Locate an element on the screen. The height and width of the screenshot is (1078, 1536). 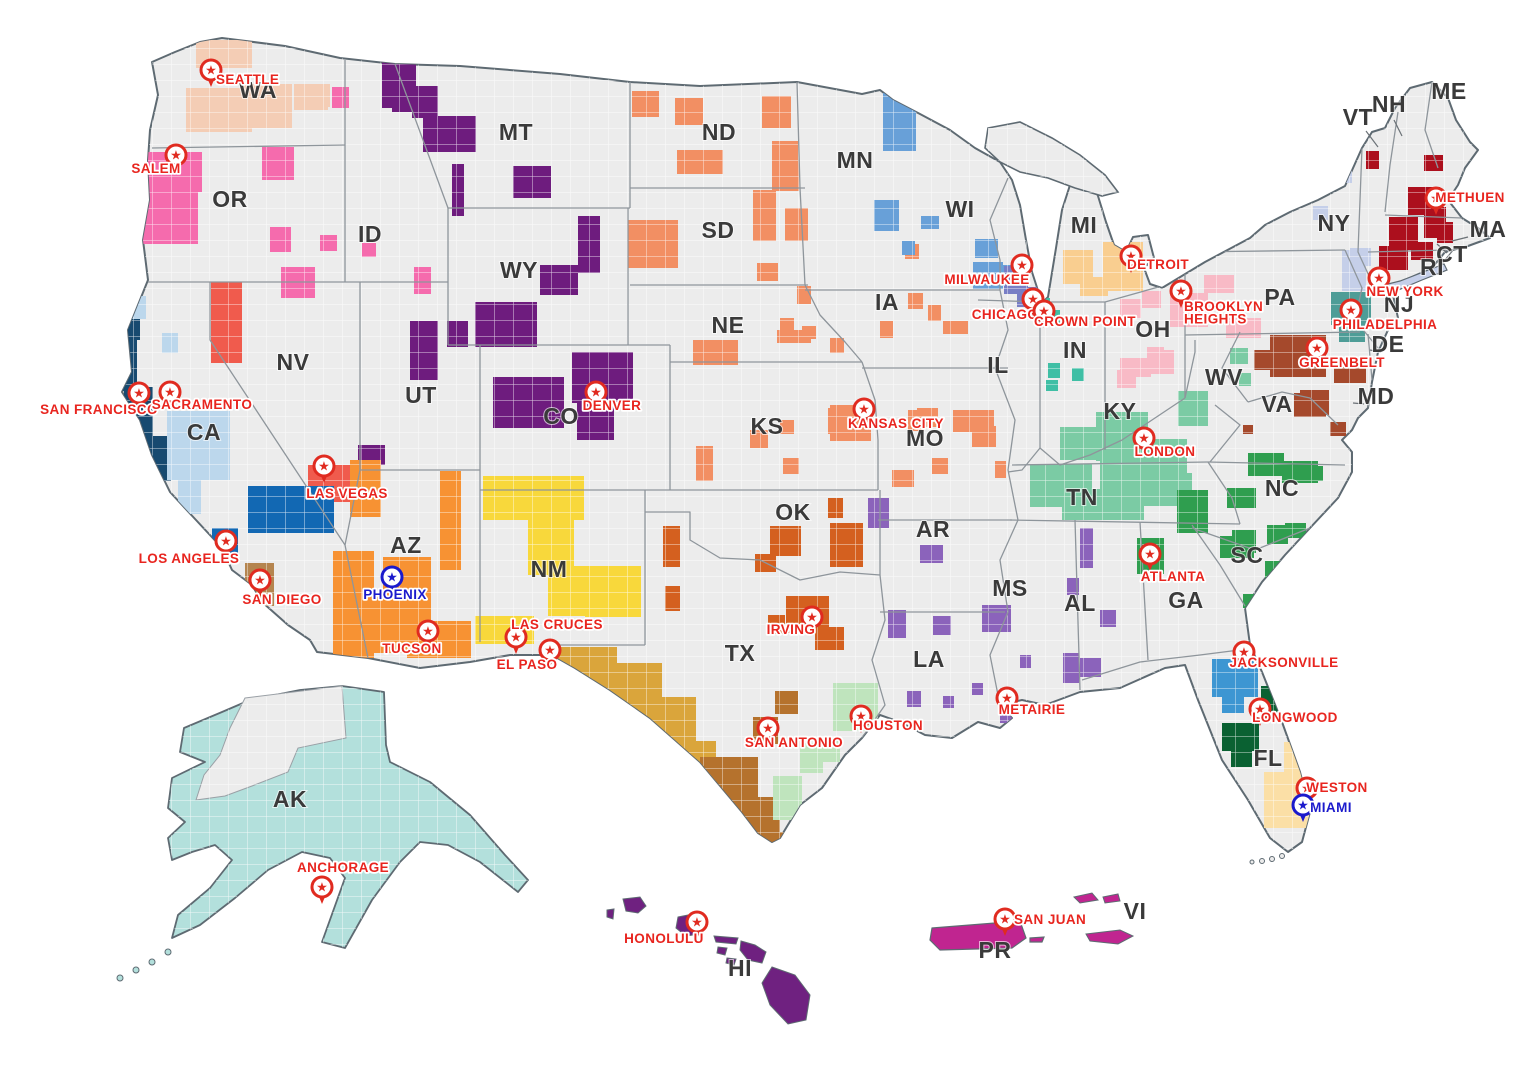
city-label-san-antonio: SAN ANTONIO is located at coordinates (794, 742).